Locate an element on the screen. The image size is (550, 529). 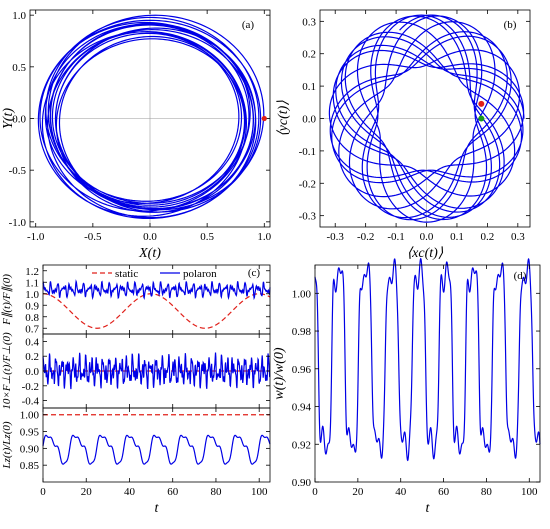
y-tick-label: 0.85 is located at coordinates (30, 466).